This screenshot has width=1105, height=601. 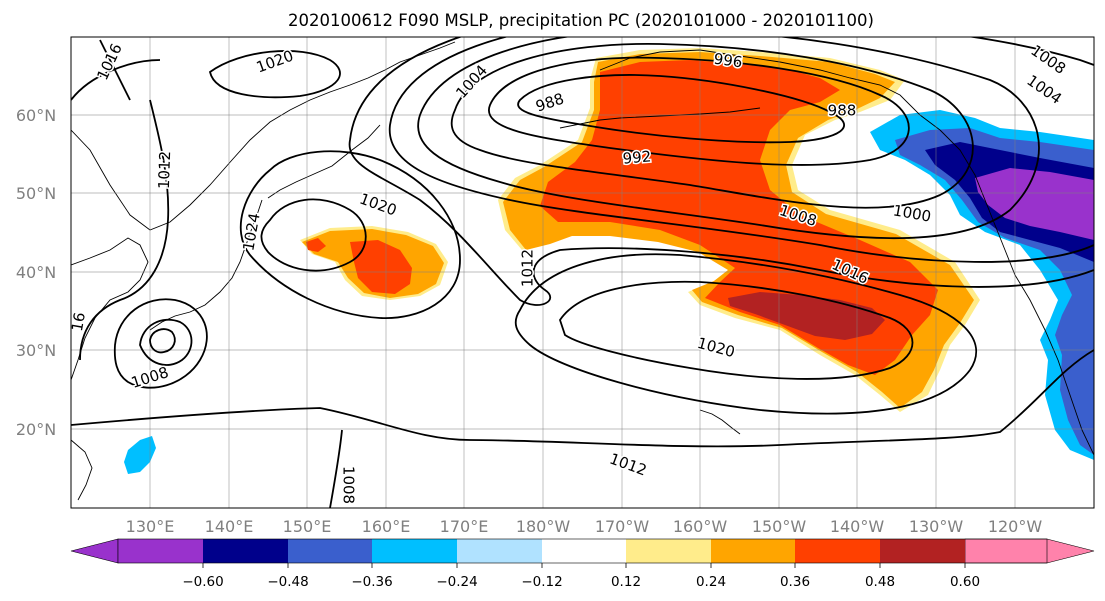 I want to click on colorbar-frame, so click(x=582, y=551).